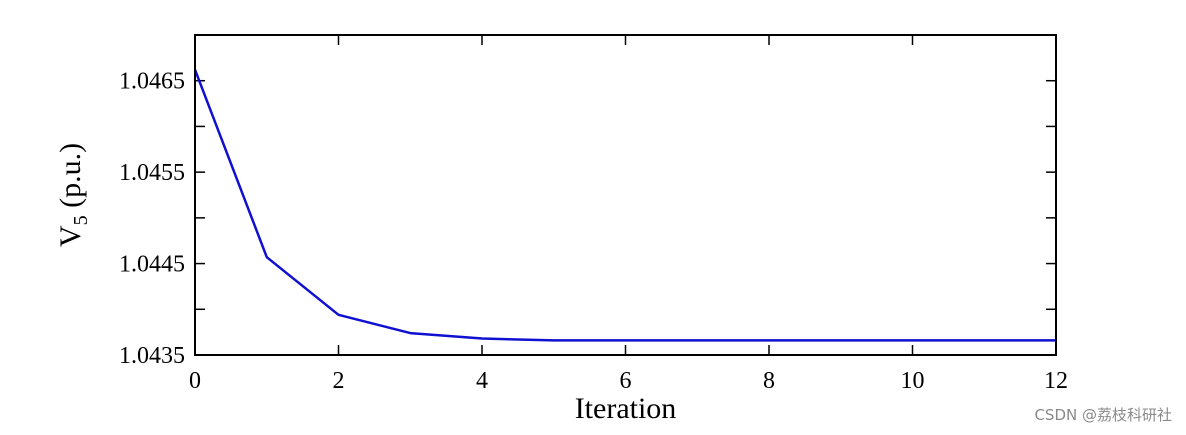  Describe the element at coordinates (70, 179) in the screenshot. I see `y-axis-title-rest: (p.u.)` at that location.